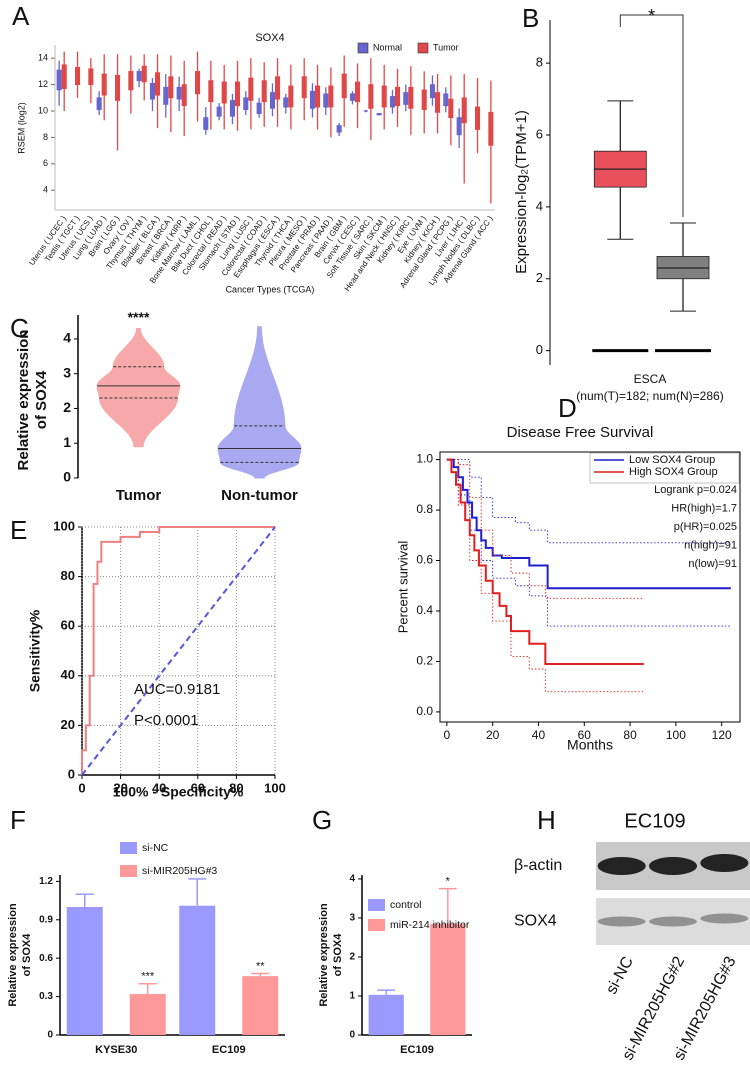 Image resolution: width=750 pixels, height=1071 pixels. What do you see at coordinates (538, 865) in the screenshot?
I see `row-label: β-actin` at bounding box center [538, 865].